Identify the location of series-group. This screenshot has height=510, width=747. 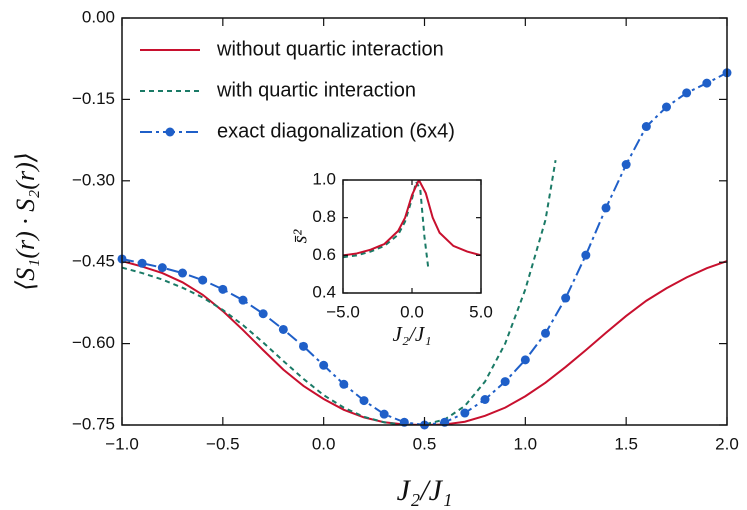
(412, 225).